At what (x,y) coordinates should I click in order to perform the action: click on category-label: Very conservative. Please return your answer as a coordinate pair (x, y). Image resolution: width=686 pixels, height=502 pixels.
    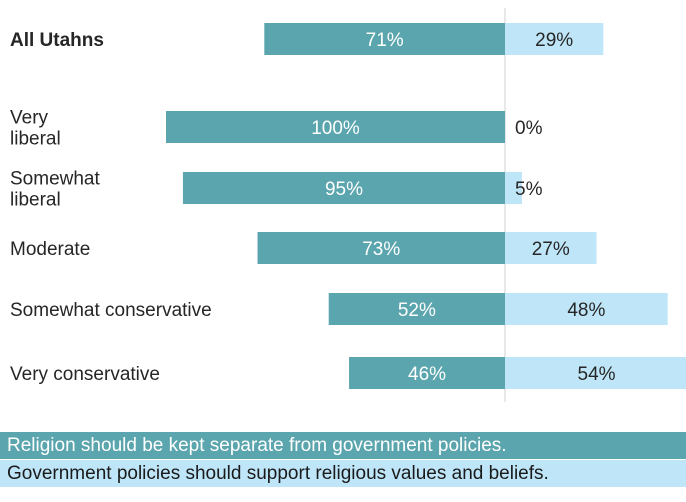
    Looking at the image, I should click on (85, 374).